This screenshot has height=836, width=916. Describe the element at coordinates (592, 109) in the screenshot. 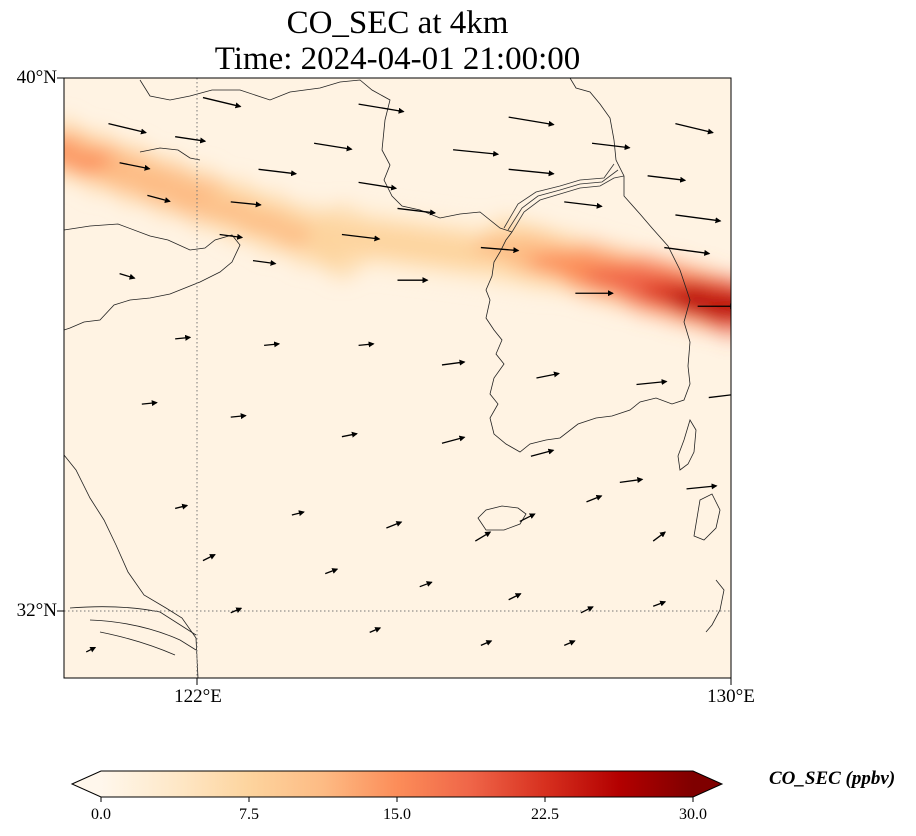

I see `north-korea-coast` at that location.